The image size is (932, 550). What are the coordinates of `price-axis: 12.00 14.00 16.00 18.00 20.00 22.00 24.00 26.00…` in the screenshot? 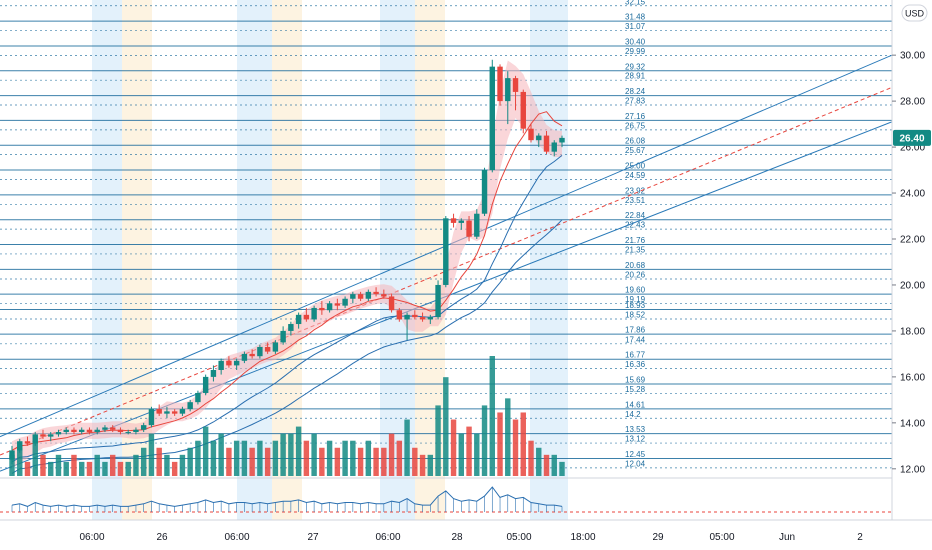 It's located at (908, 263).